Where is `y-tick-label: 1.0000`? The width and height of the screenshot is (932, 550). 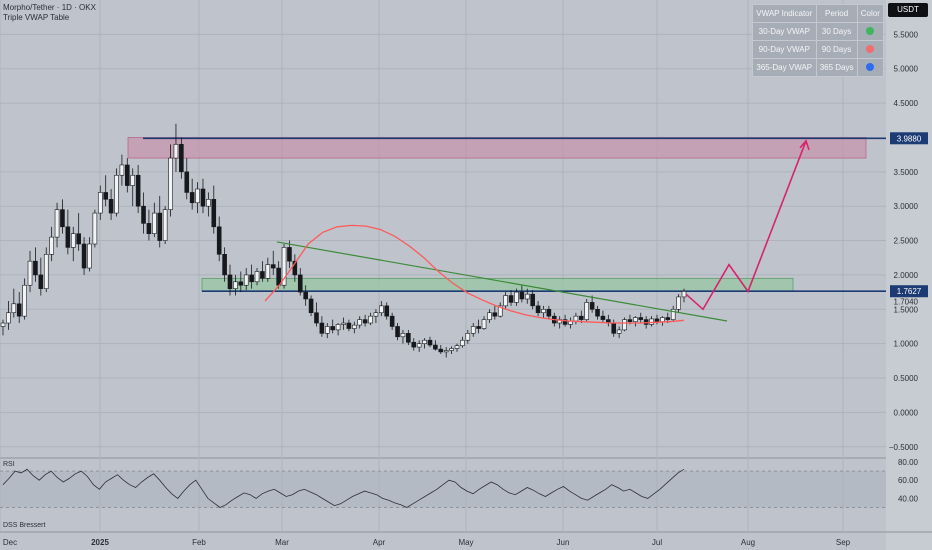 y-tick-label: 1.0000 is located at coordinates (906, 344).